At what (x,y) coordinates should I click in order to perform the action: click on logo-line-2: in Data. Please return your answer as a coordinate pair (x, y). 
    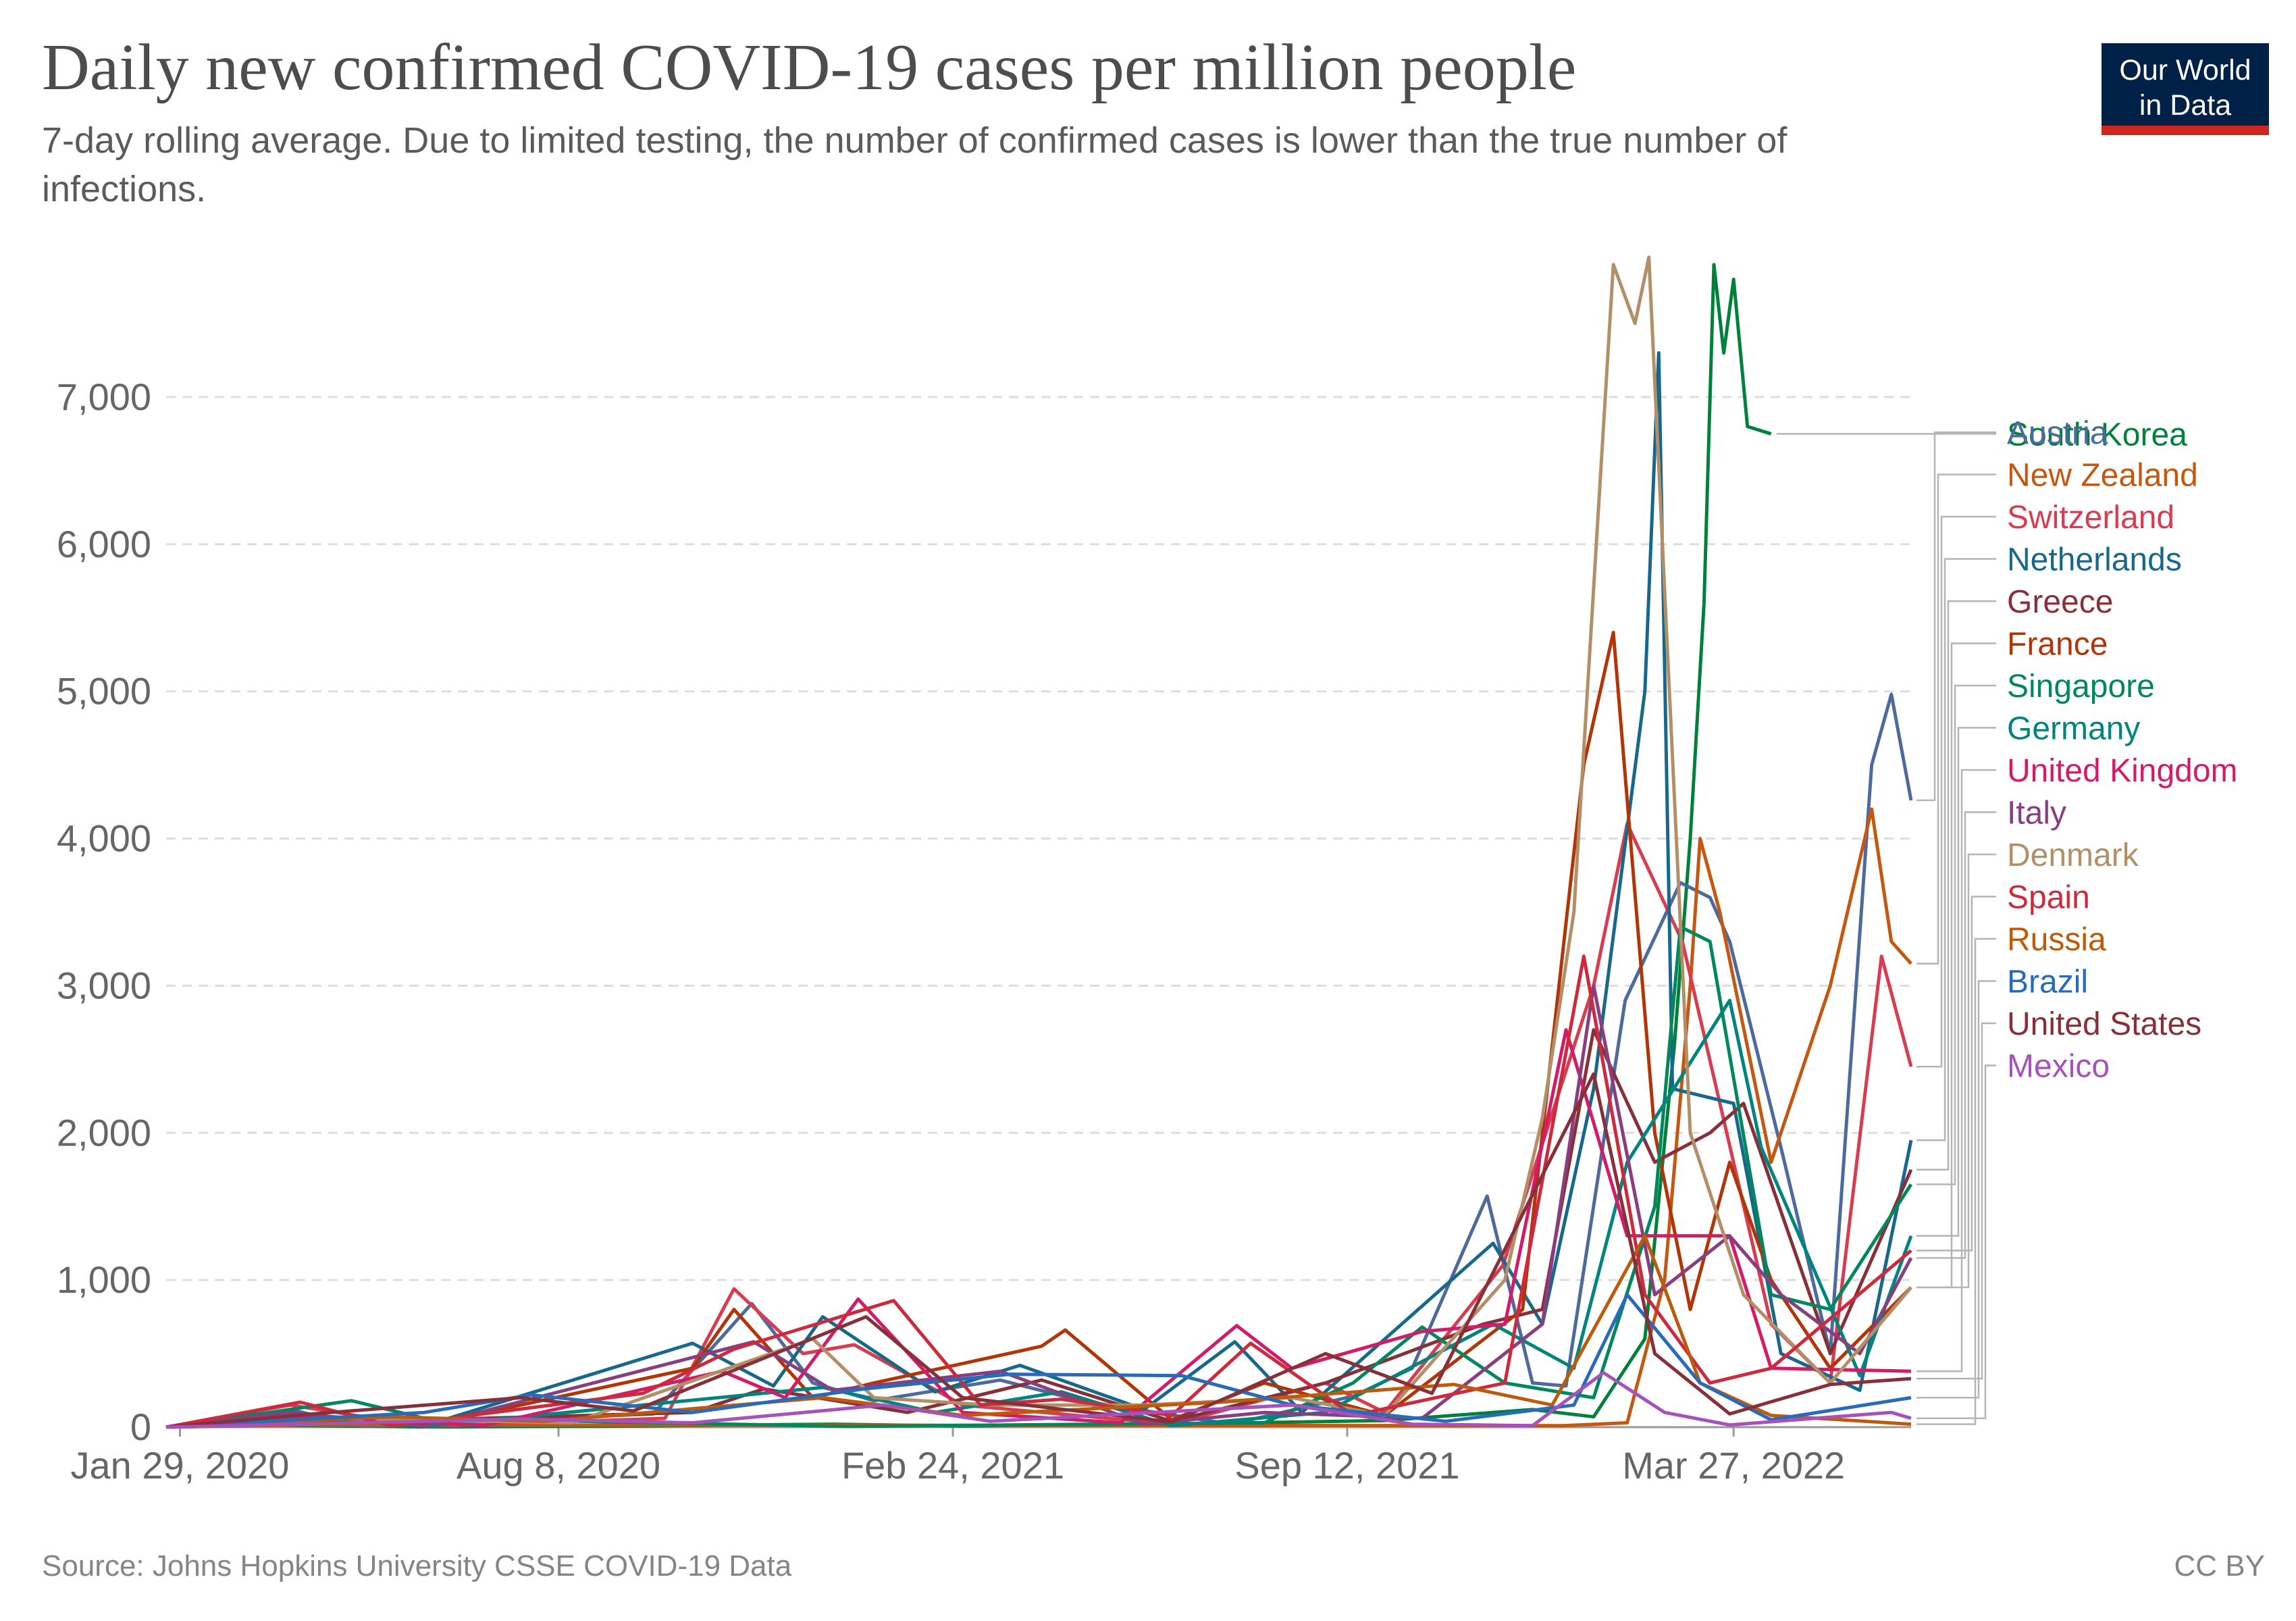
    Looking at the image, I should click on (2185, 105).